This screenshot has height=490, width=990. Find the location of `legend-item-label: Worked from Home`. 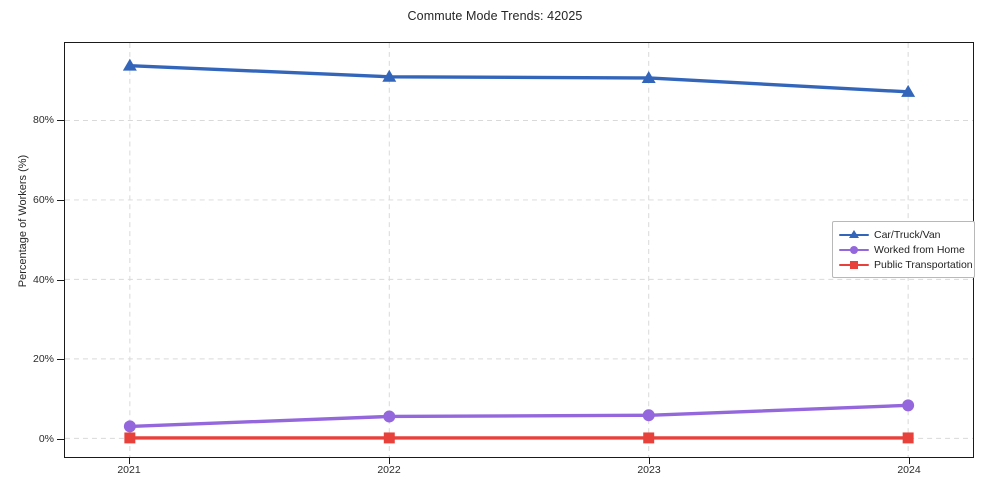

legend-item-label: Worked from Home is located at coordinates (919, 249).